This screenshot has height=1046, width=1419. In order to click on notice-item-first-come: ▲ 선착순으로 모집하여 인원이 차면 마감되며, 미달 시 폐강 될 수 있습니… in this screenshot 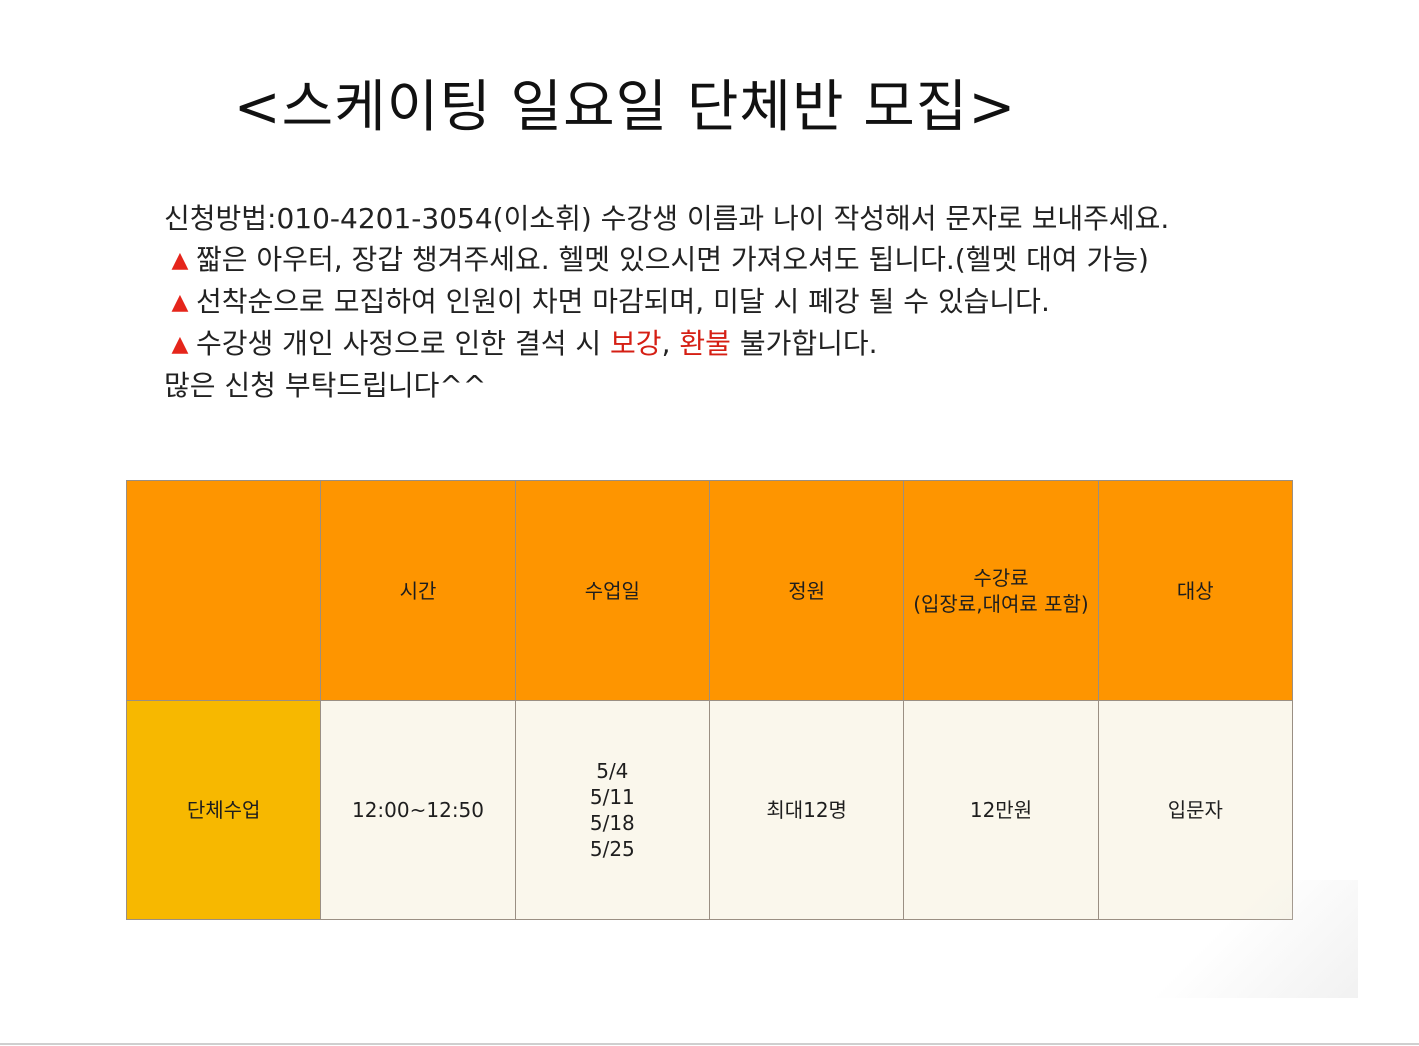, I will do `click(739, 302)`.